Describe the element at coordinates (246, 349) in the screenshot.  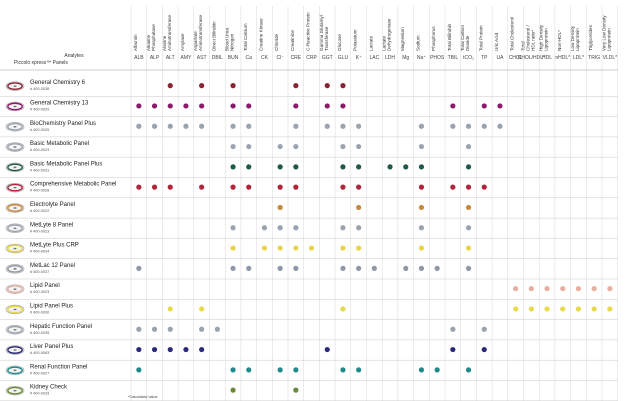
I see `panel-row: Liver Panel Plus# 400-0063` at that location.